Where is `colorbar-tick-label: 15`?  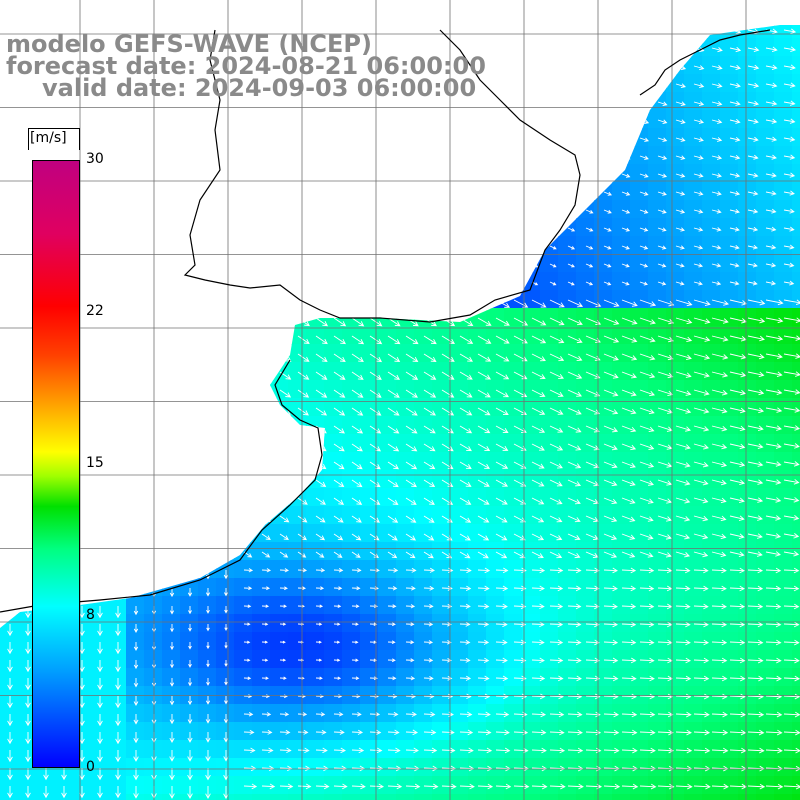
colorbar-tick-label: 15 is located at coordinates (95, 463).